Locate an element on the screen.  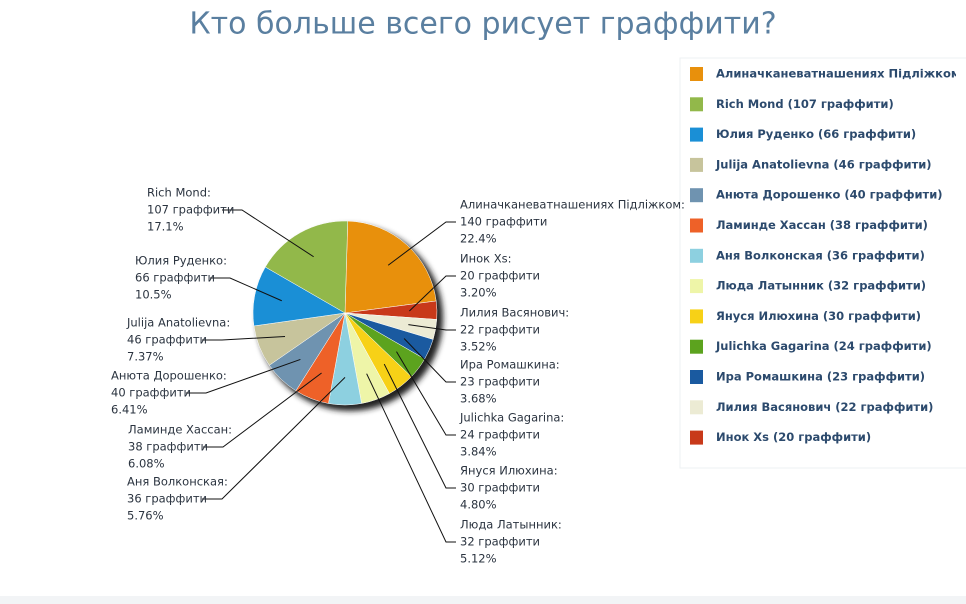
data-label: Julija Anatolievna: is located at coordinates (178, 323).